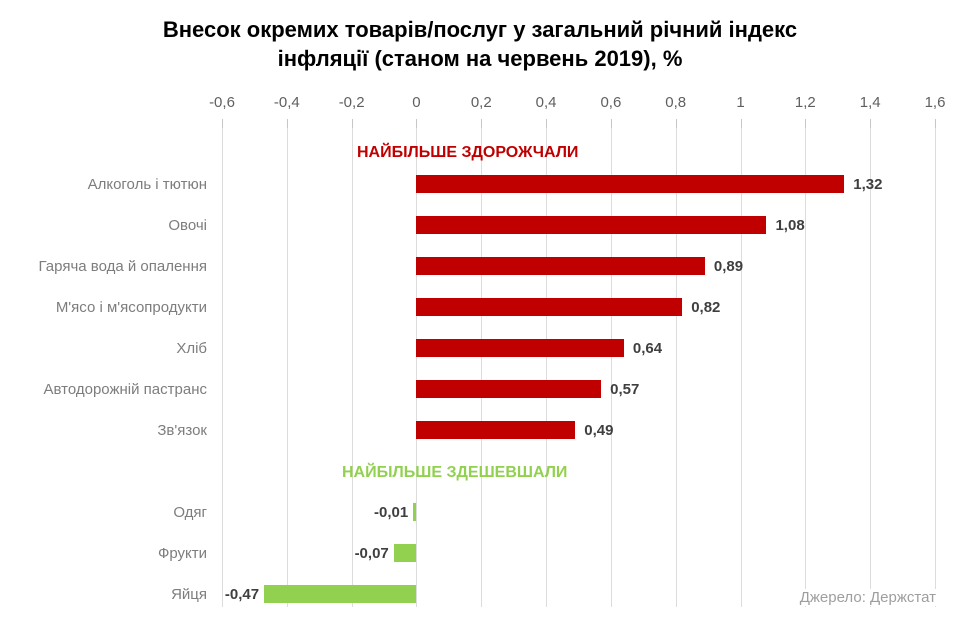 This screenshot has width=960, height=627. Describe the element at coordinates (611, 102) in the screenshot. I see `x-tick-label: 0,6` at that location.